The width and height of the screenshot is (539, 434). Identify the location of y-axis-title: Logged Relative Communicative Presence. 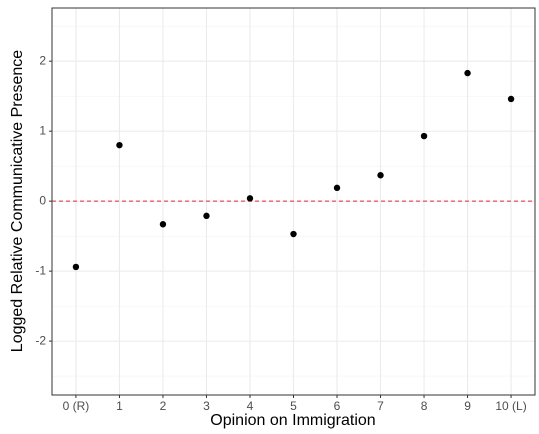
(17, 201).